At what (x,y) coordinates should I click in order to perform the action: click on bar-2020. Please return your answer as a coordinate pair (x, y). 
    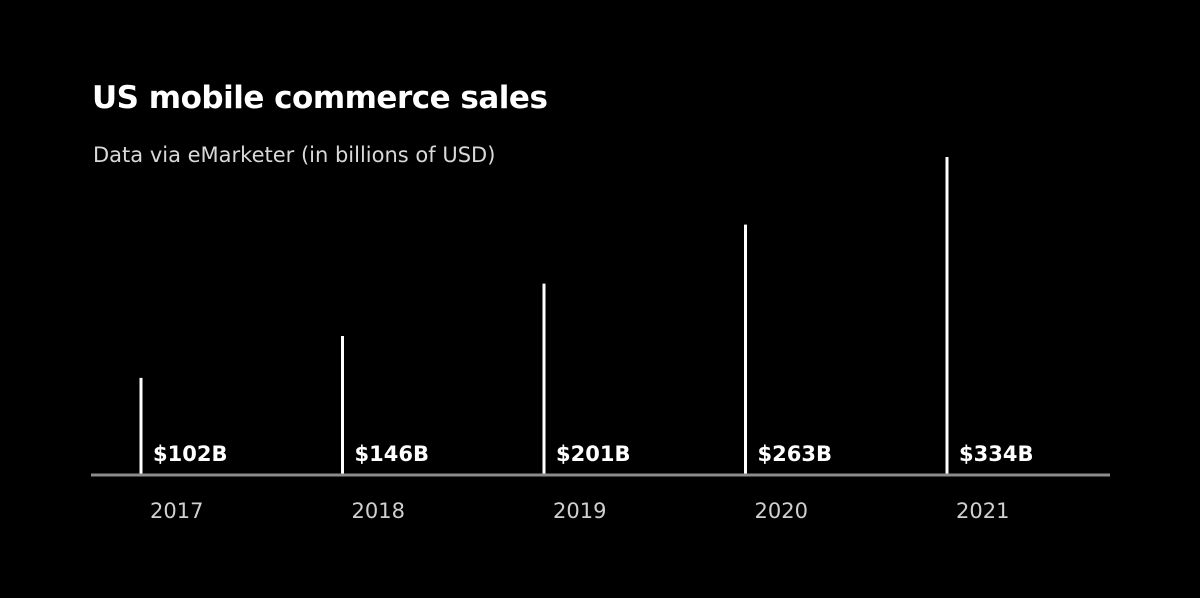
    Looking at the image, I should click on (745, 349).